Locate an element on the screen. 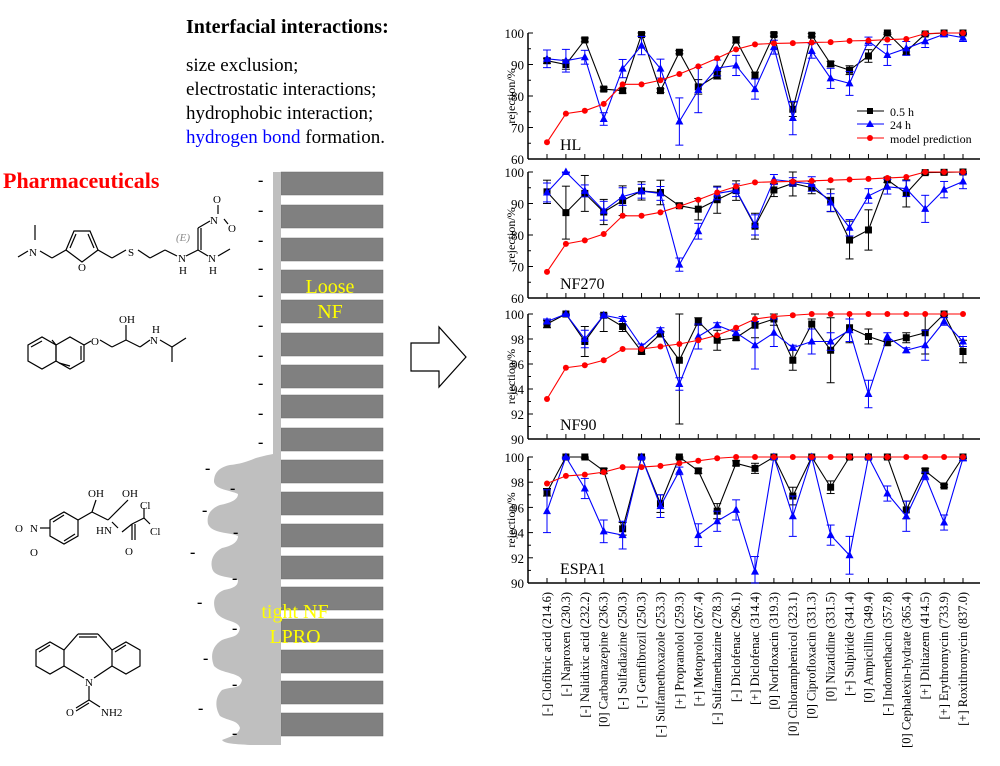  x-category-label: [0] Norfloxacin (319.3) is located at coordinates (774, 651).